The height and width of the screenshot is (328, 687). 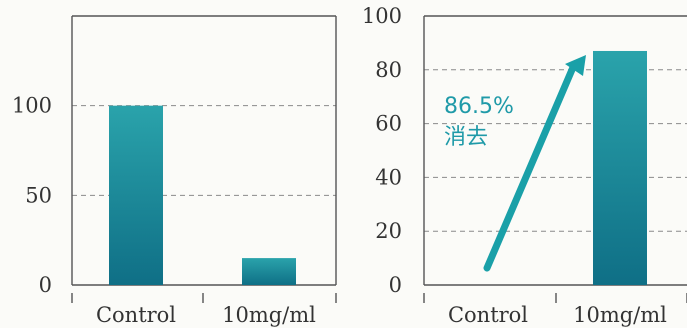 I want to click on right-ytick-label-0: 0, so click(x=395, y=285).